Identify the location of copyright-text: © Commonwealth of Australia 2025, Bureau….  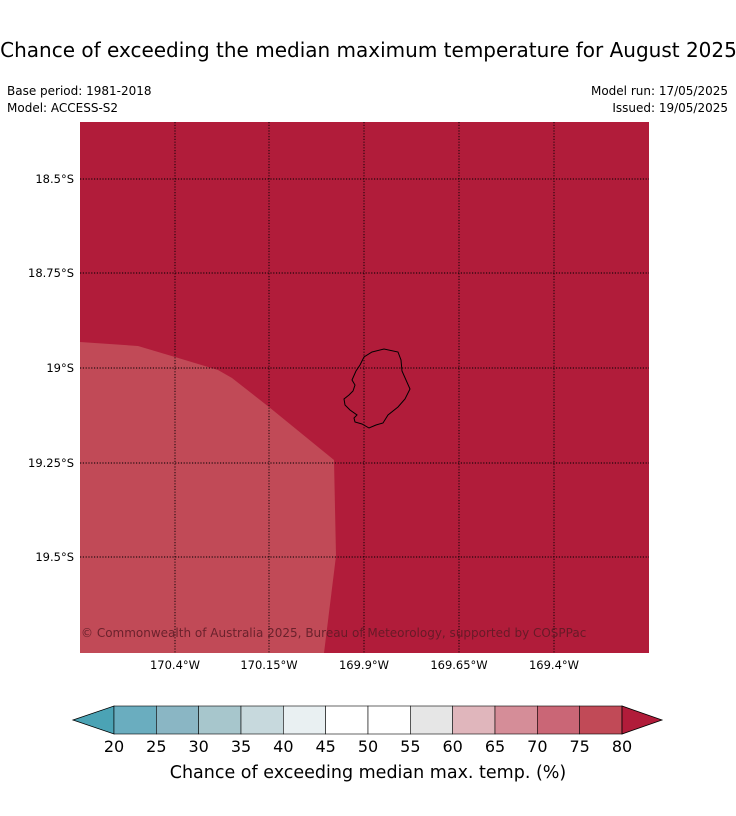
(333, 633).